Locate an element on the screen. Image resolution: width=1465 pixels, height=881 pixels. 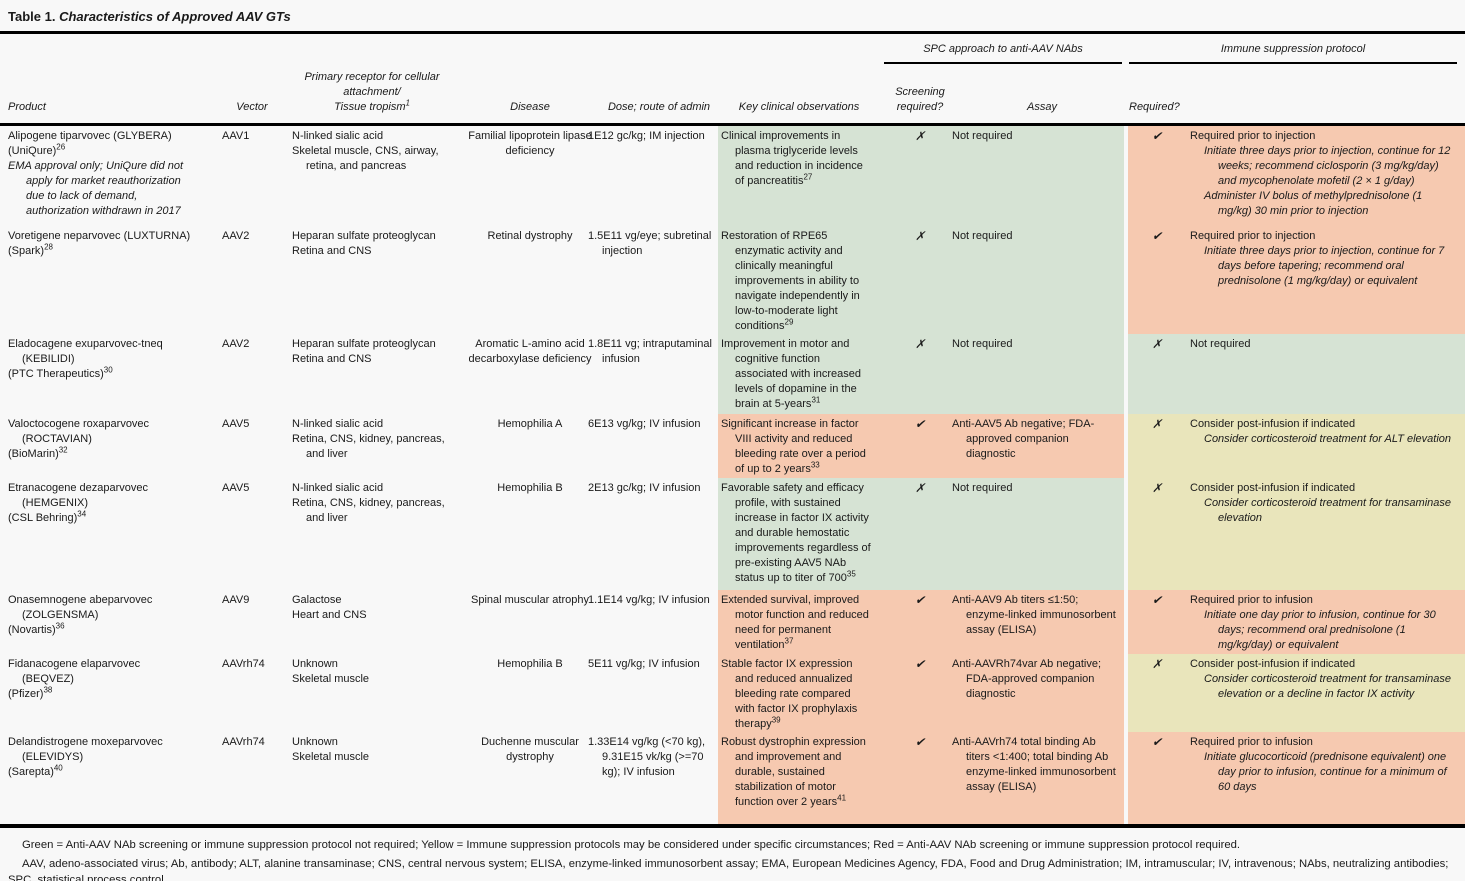
tissue-tropism: Retina and CNS is located at coordinates (332, 359).